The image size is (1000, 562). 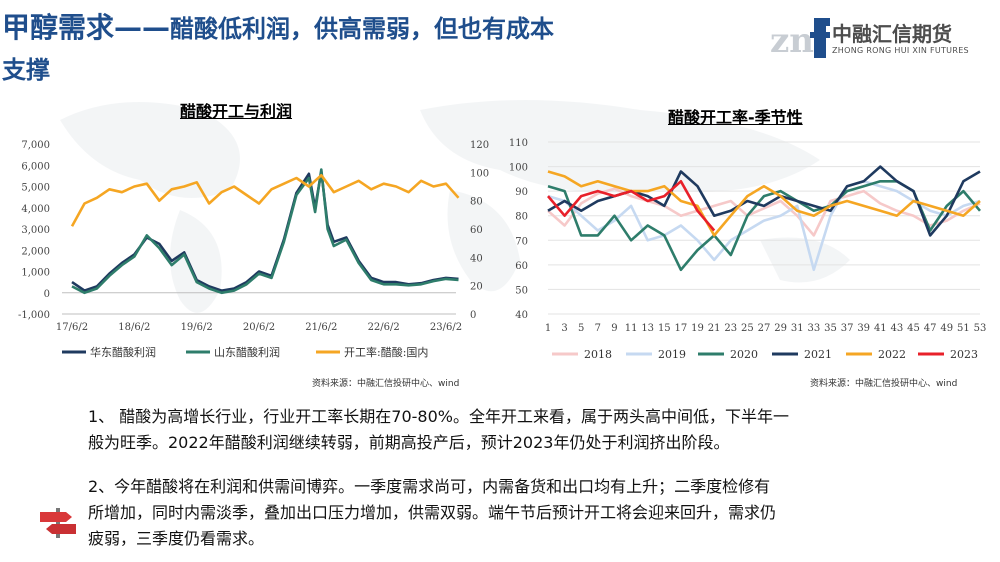 I want to click on legend-label: 2018, so click(x=598, y=354).